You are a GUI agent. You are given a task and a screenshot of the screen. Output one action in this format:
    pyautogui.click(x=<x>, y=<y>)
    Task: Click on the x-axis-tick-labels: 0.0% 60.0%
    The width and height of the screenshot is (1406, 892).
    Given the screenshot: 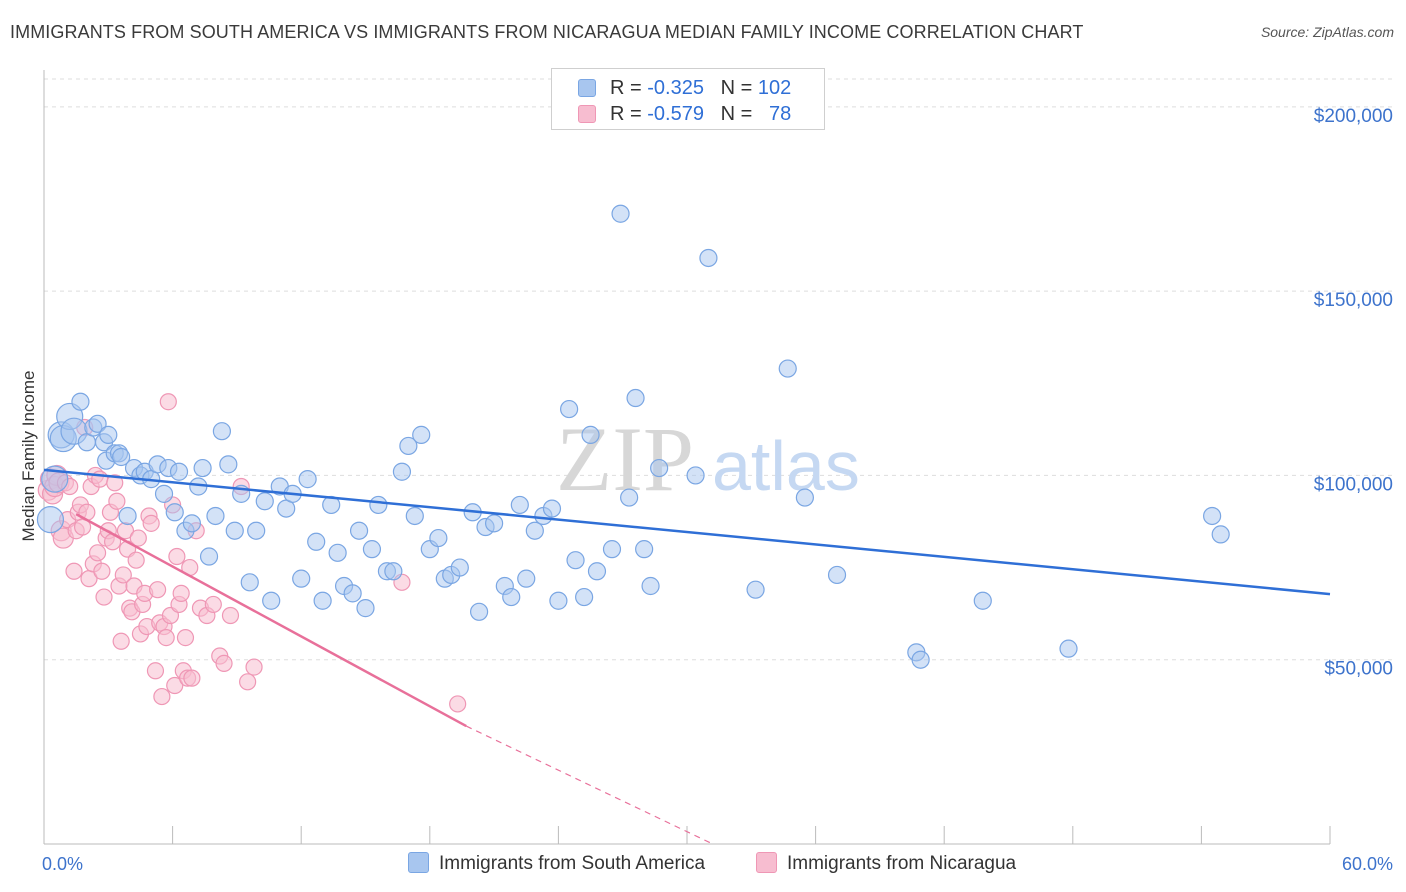 What is the action you would take?
    pyautogui.click(x=717, y=864)
    